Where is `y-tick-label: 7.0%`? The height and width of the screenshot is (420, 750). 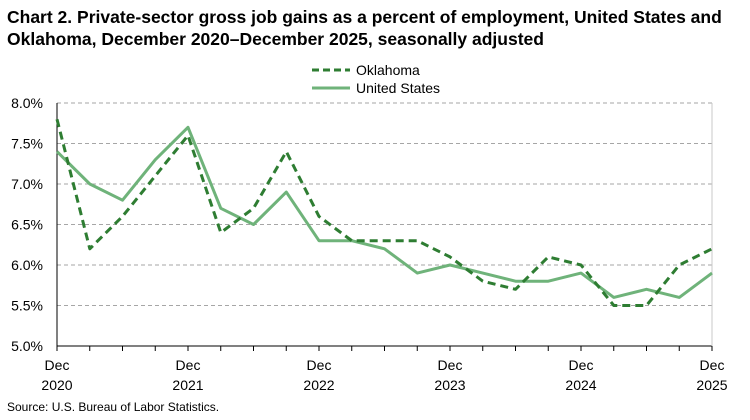 y-tick-label: 7.0% is located at coordinates (27, 184).